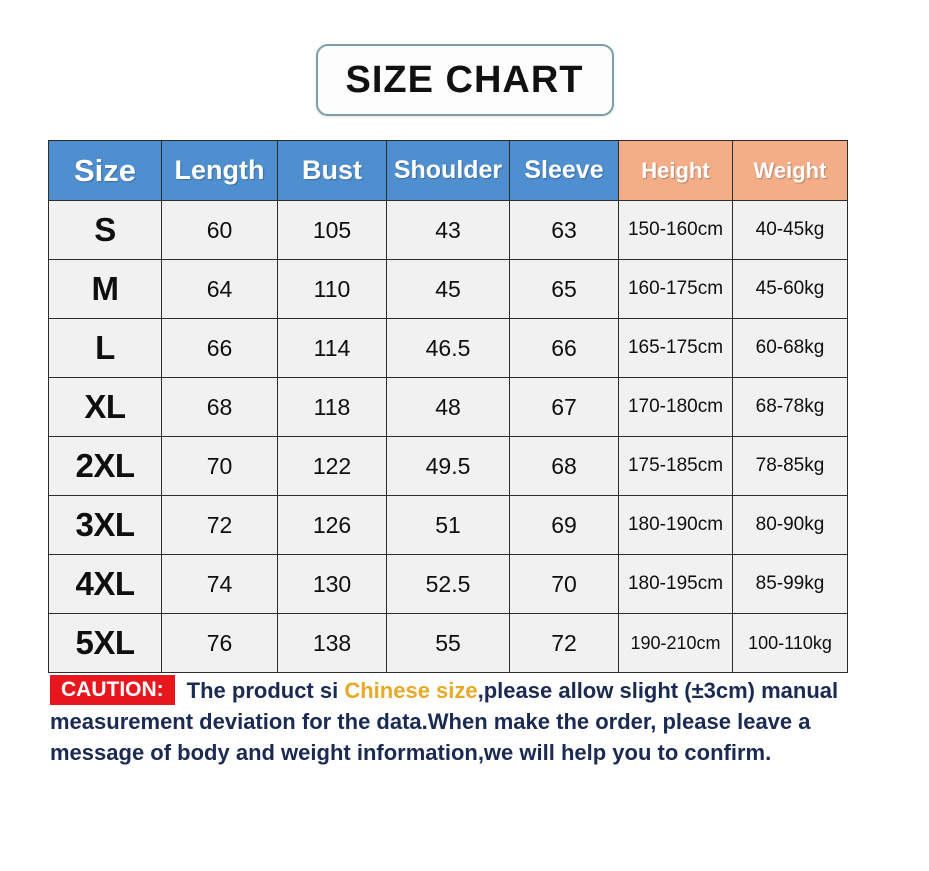 Image resolution: width=929 pixels, height=871 pixels. Describe the element at coordinates (675, 289) in the screenshot. I see `cell-height: 160-175cm` at that location.